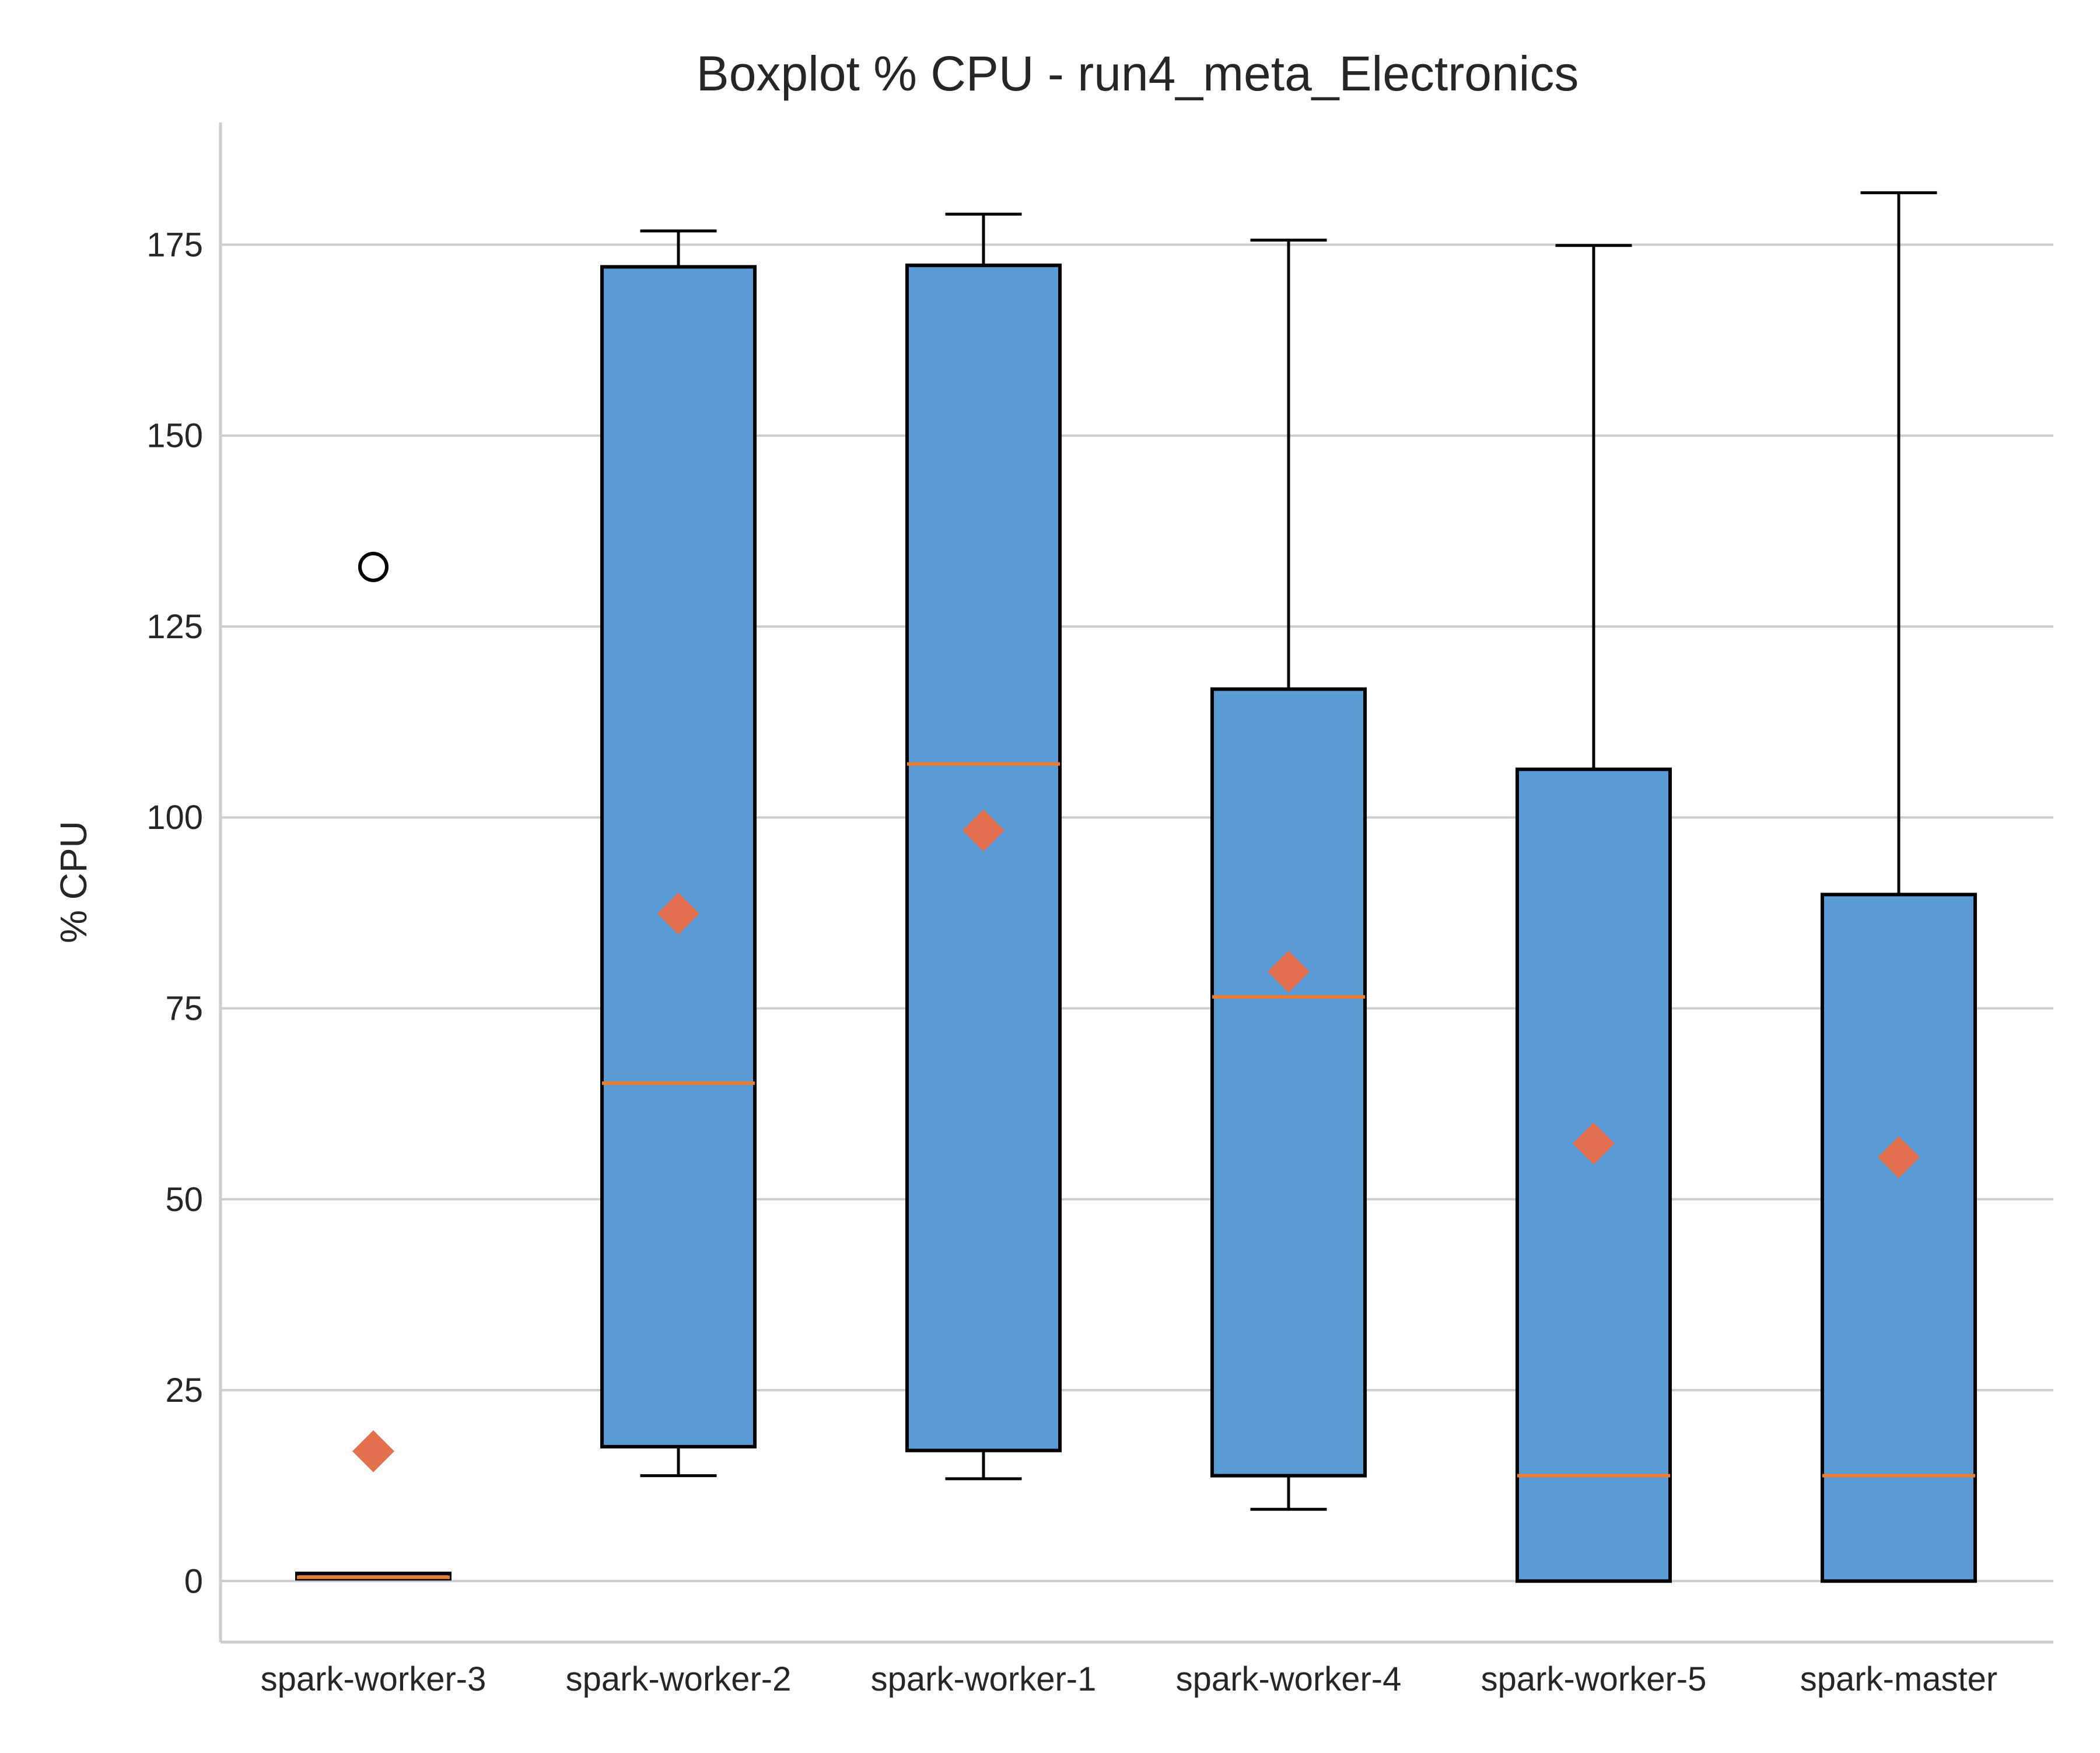  I want to click on chart-title: Boxplot % CPU - run4_meta_Electronics, so click(1137, 73).